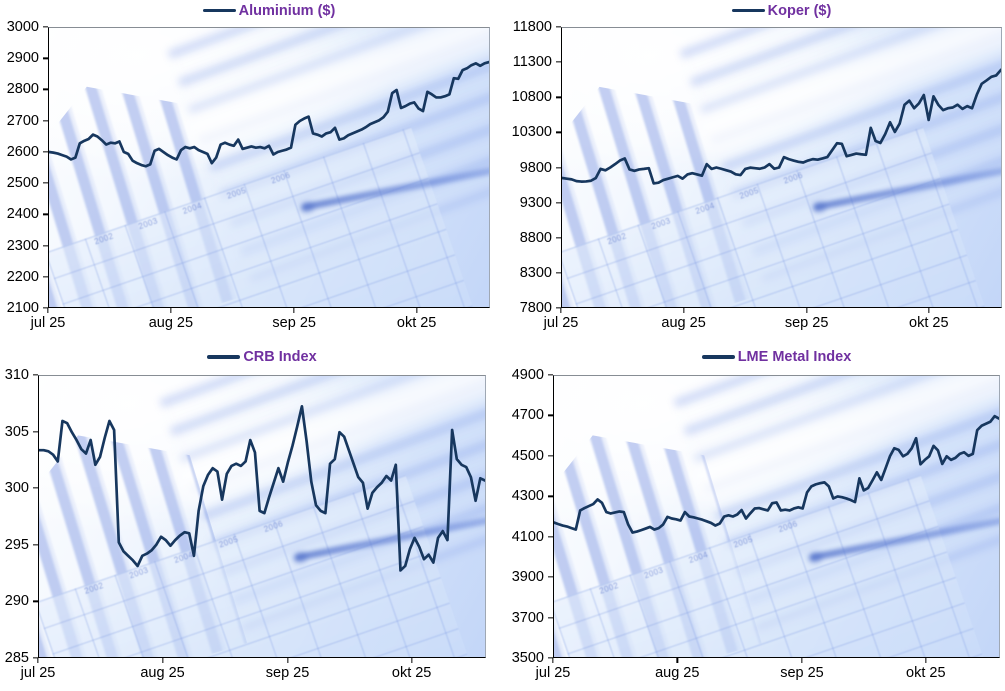 Image resolution: width=1005 pixels, height=691 pixels. I want to click on y-axis: 3500 3700 3900 4100 4300 4500 4700 4900, so click(528, 516).